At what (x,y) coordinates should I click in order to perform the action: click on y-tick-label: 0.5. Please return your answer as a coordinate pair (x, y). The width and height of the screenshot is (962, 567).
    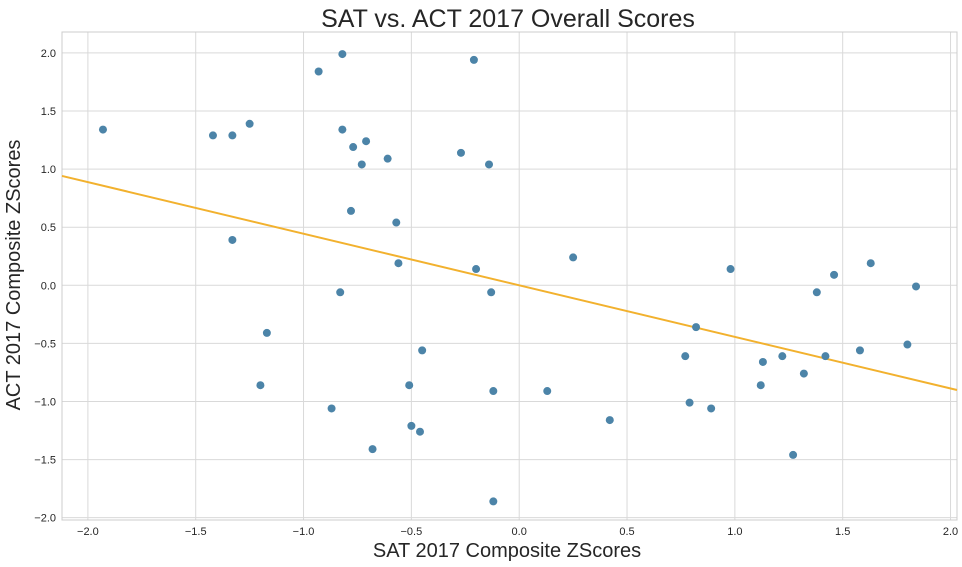
    Looking at the image, I should click on (48, 228).